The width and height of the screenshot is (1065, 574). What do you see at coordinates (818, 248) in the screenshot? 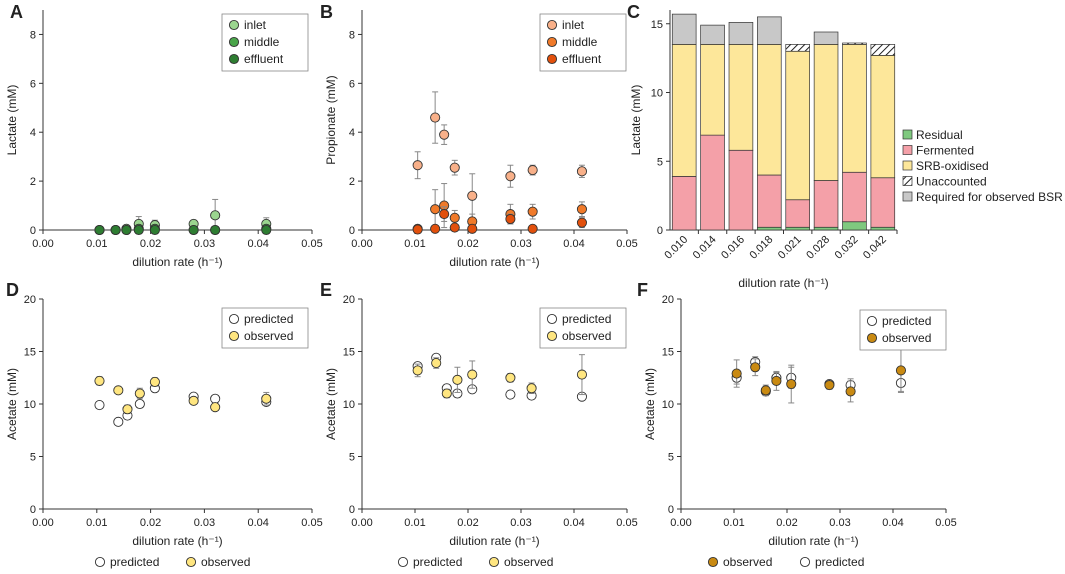
I see `x-tick-label: 0.028` at bounding box center [818, 248].